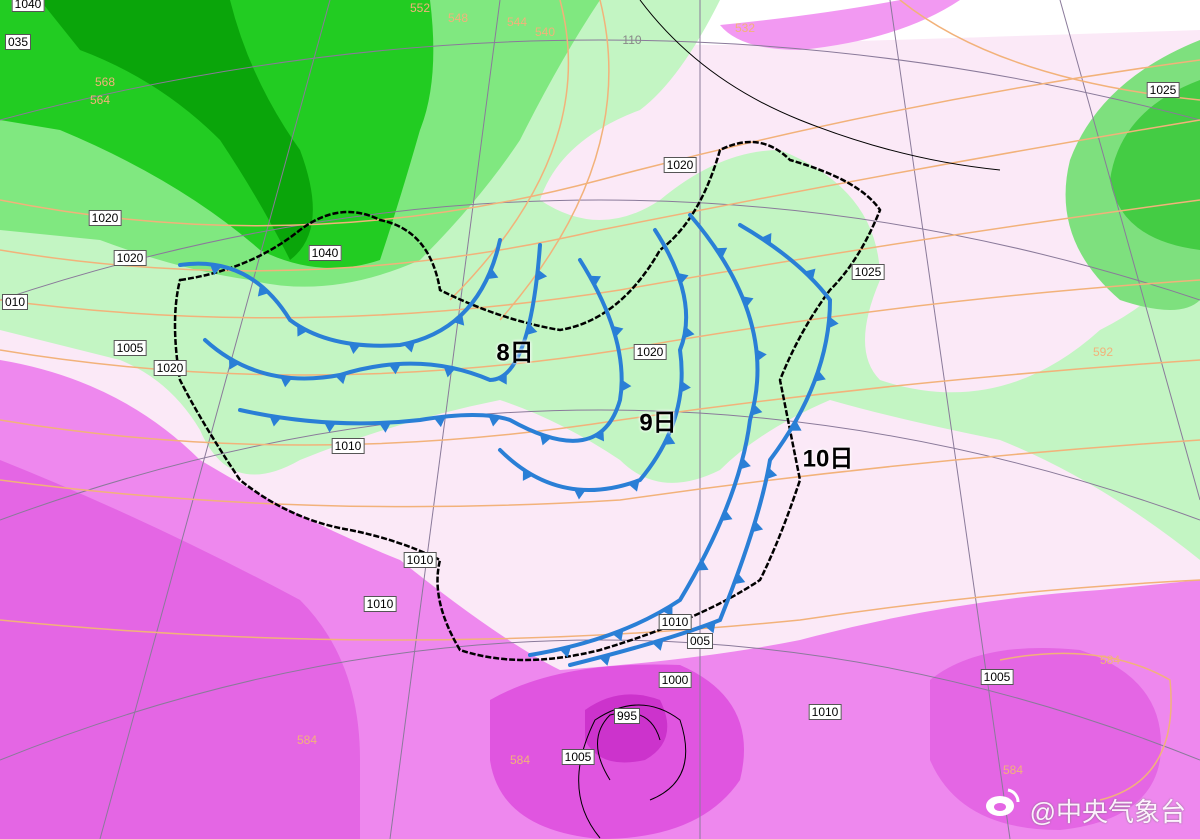 This screenshot has height=839, width=1200. What do you see at coordinates (340, 293) in the screenshot?
I see `front-8th-a` at bounding box center [340, 293].